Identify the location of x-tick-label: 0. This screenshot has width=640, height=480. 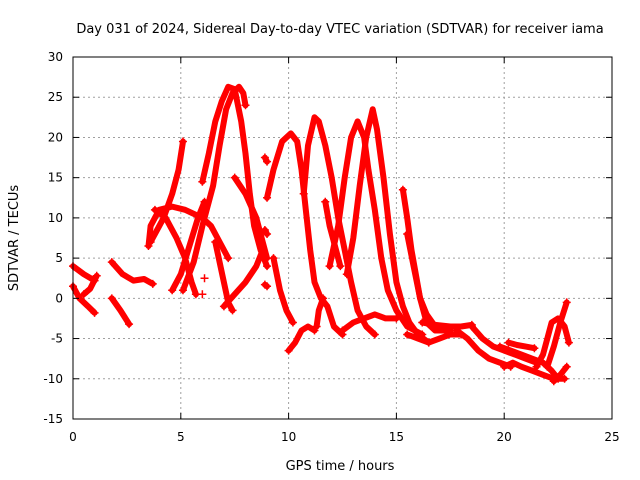
(73, 437).